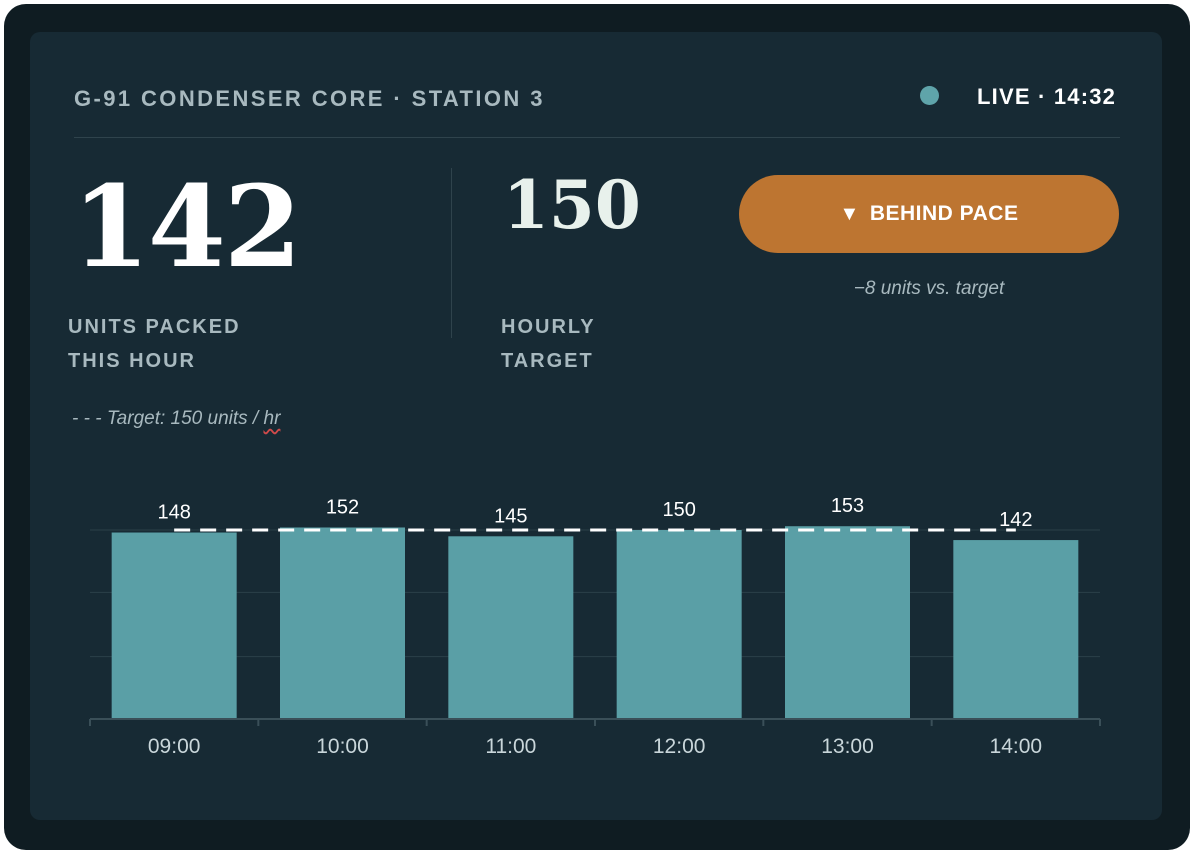 The image size is (1200, 857). What do you see at coordinates (847, 622) in the screenshot?
I see `bar-13:00` at bounding box center [847, 622].